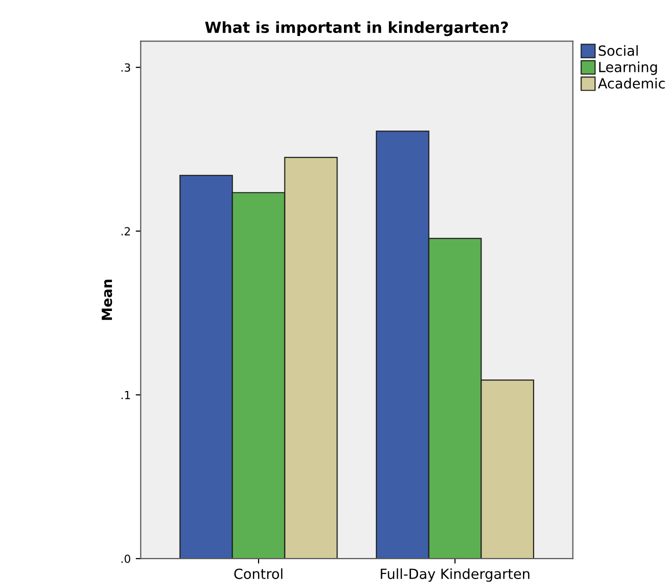 This screenshot has width=670, height=588. Describe the element at coordinates (258, 574) in the screenshot. I see `x-tick-label: Control` at that location.